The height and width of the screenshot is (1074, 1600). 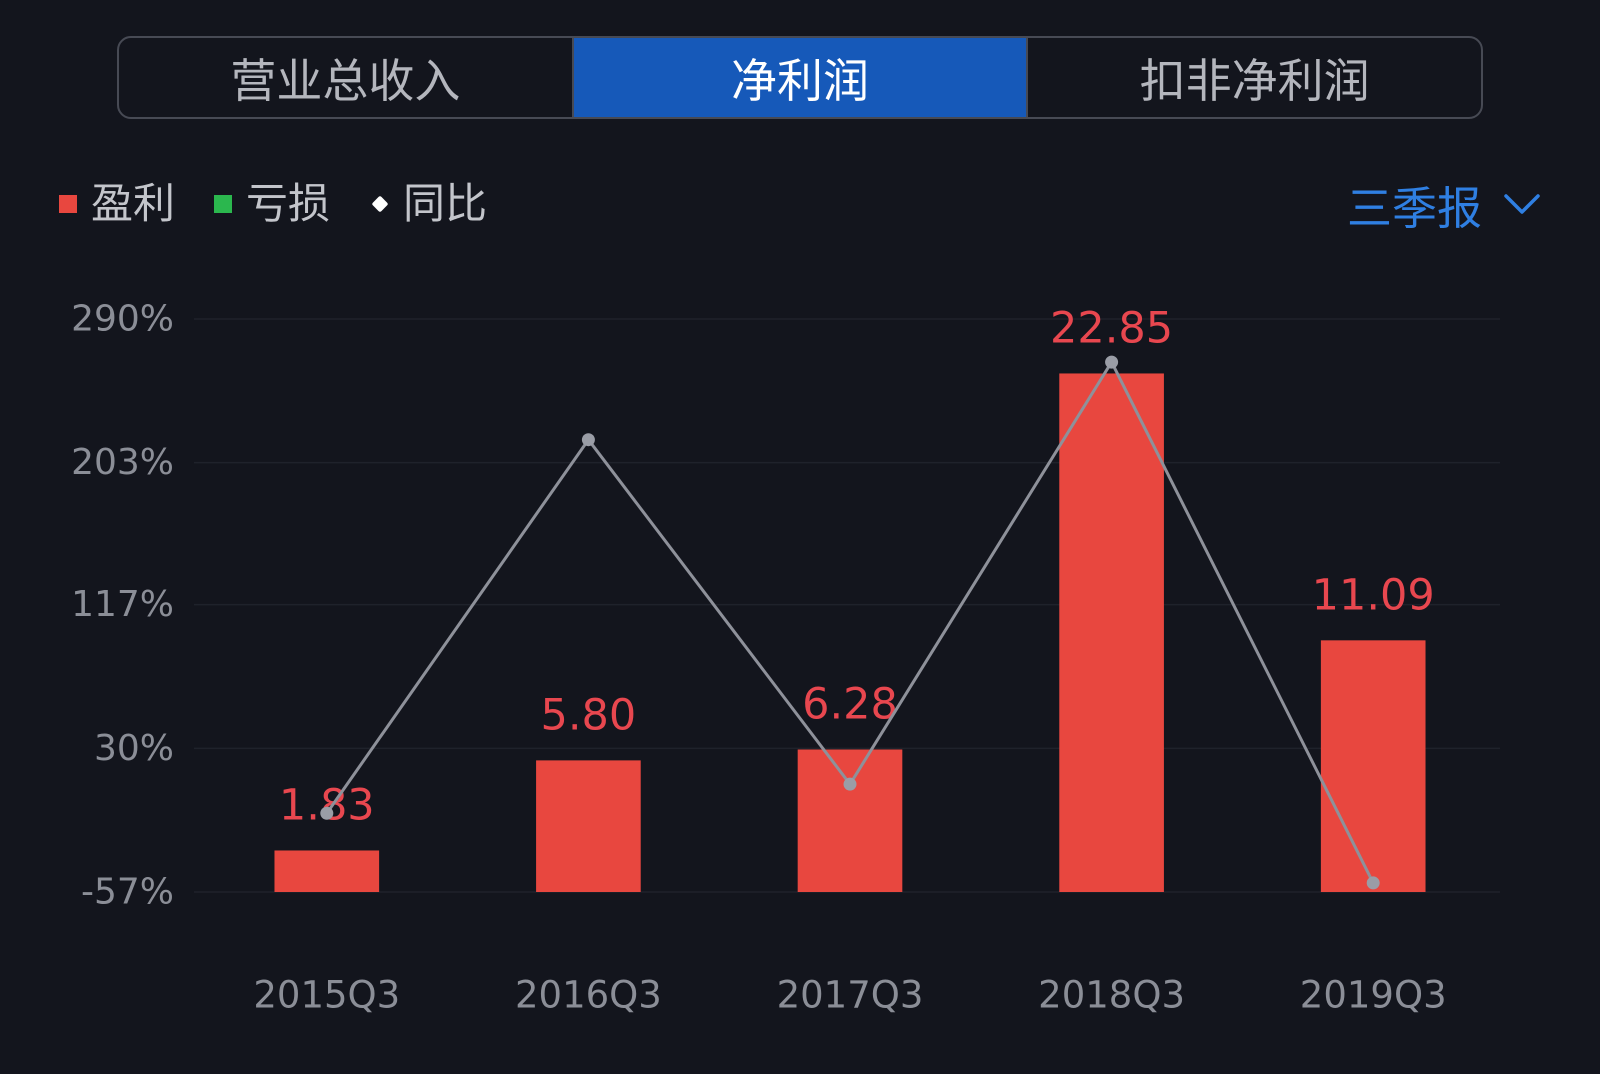 I want to click on x-axis-labels: 2015Q3 2016Q3 2017Q3 2018Q3 2019Q3, so click(x=849, y=995).